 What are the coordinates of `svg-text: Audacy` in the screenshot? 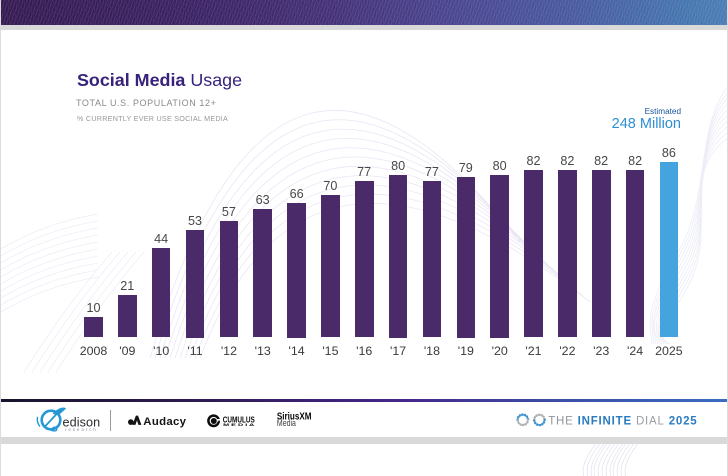 It's located at (164, 422).